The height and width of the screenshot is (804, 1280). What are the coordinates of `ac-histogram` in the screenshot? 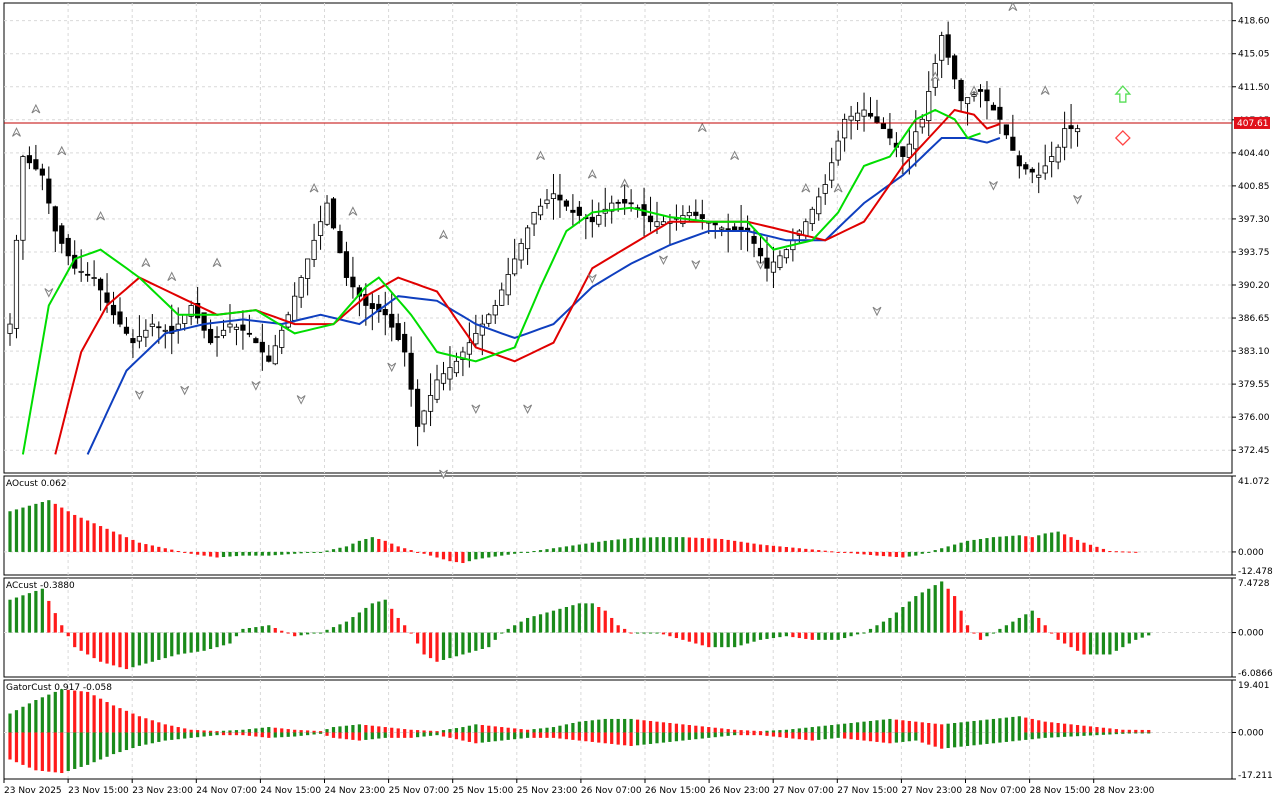 It's located at (579, 625).